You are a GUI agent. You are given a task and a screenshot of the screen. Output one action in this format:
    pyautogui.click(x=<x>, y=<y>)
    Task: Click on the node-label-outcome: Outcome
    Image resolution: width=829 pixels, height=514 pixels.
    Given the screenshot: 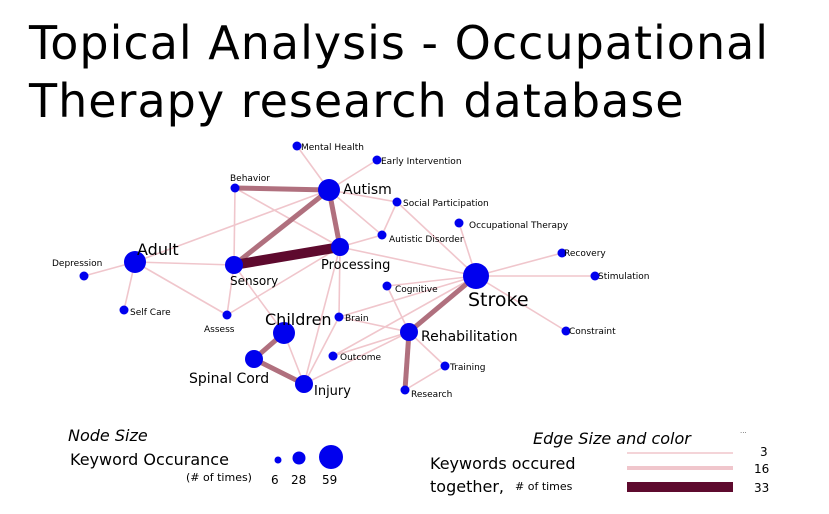 What is the action you would take?
    pyautogui.click(x=361, y=358)
    